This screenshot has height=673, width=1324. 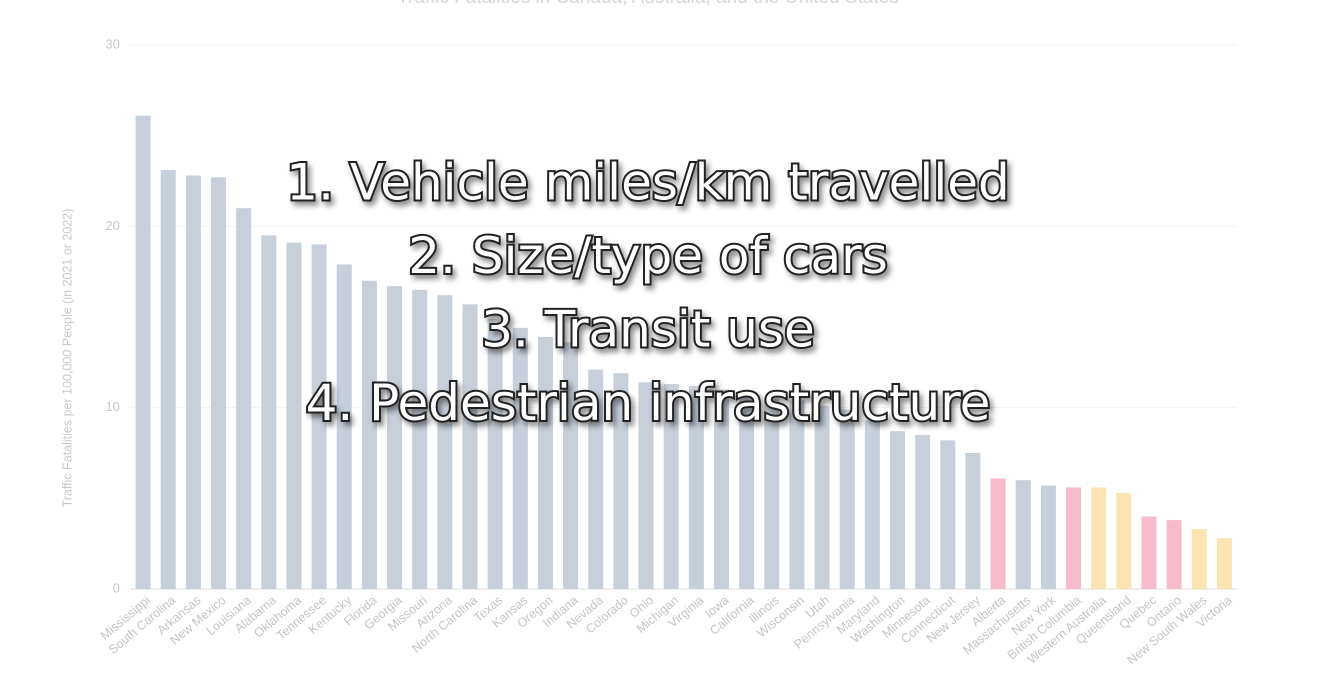 What do you see at coordinates (647, 183) in the screenshot?
I see `overlay-text: 1. Vehicle miles/km travelled` at bounding box center [647, 183].